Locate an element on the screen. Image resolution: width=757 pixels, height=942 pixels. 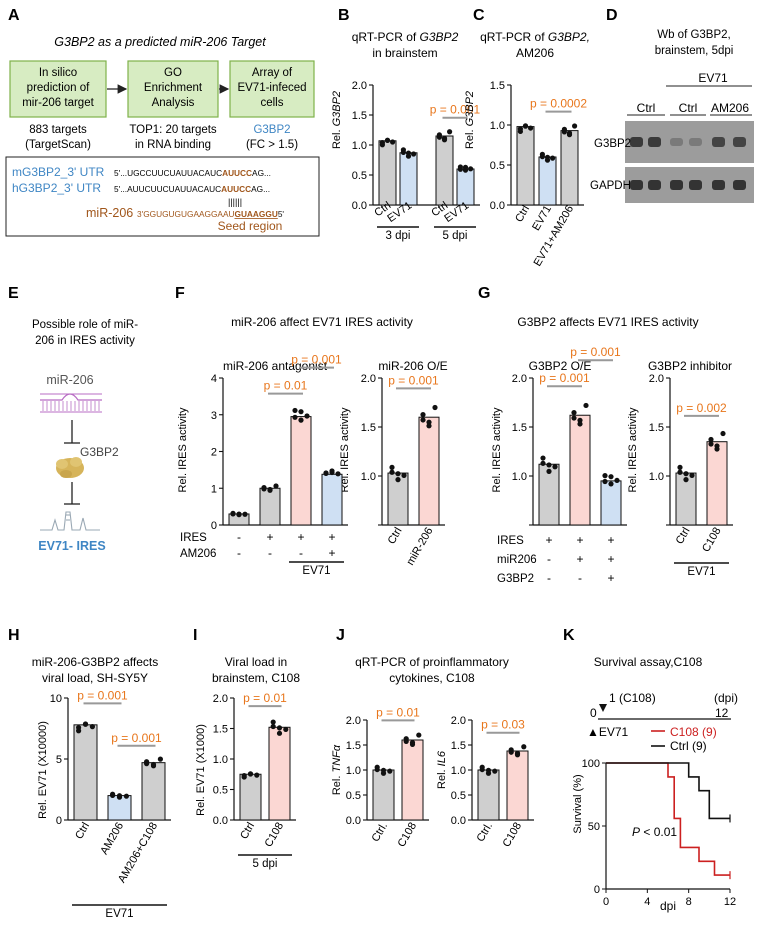
timeline-twelve: 12 is located at coordinates (722, 713).